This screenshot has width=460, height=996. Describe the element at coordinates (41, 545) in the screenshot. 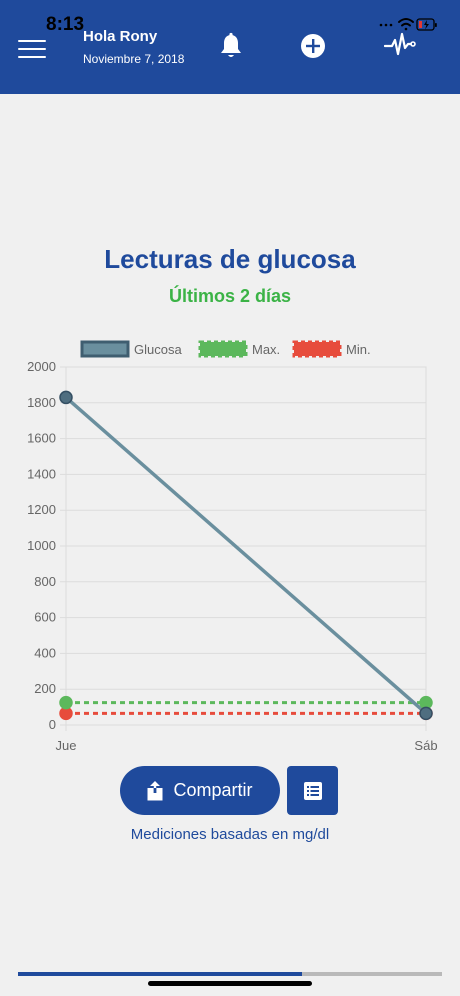

I see `y-tick-label: 1000` at that location.